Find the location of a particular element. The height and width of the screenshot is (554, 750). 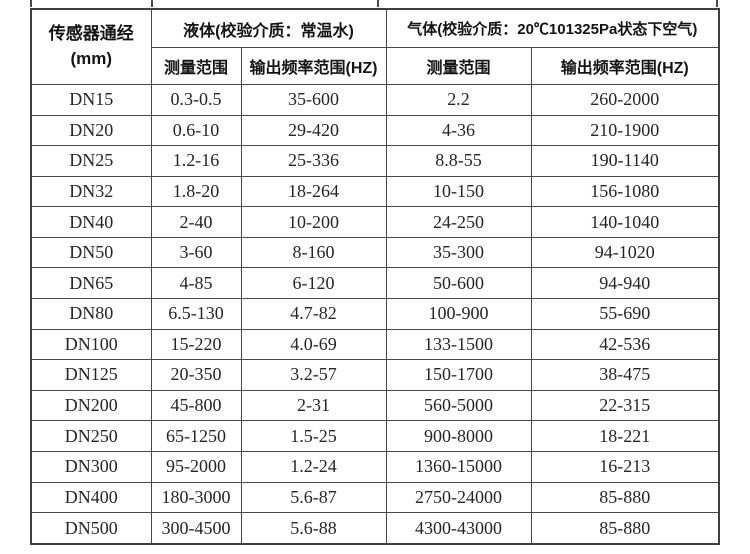

cell-gas-range: 24-250 is located at coordinates (458, 222).